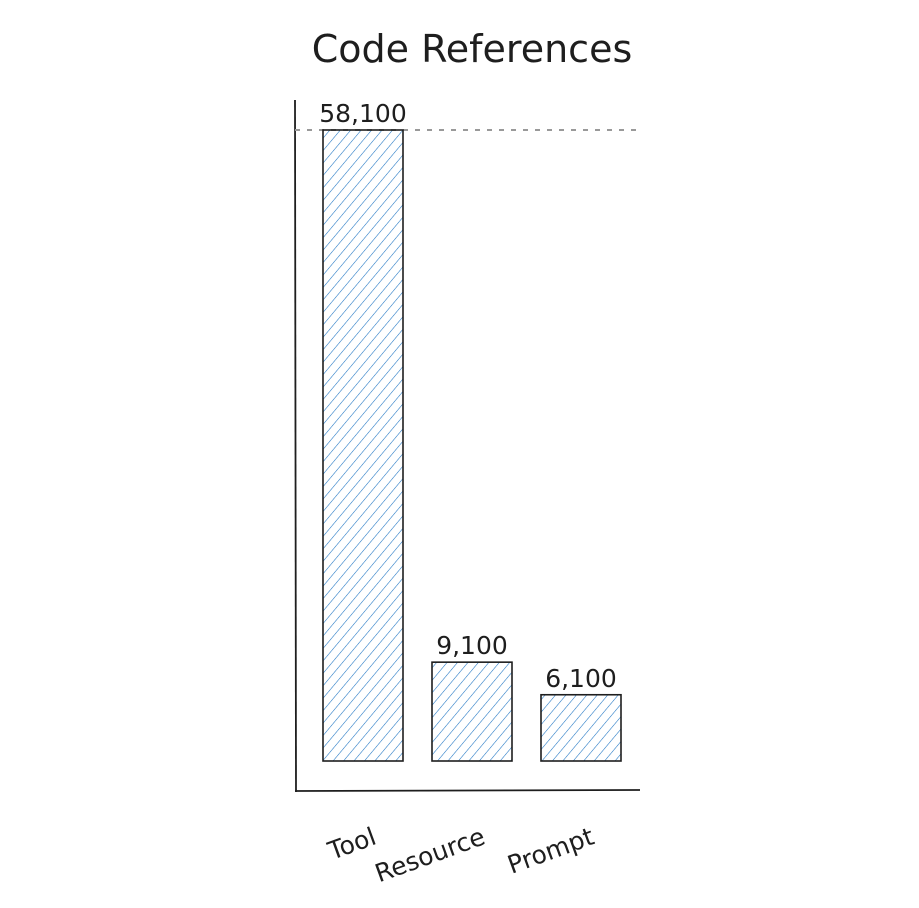 This screenshot has width=919, height=908. Describe the element at coordinates (551, 851) in the screenshot. I see `x-tick-label: Prompt` at that location.